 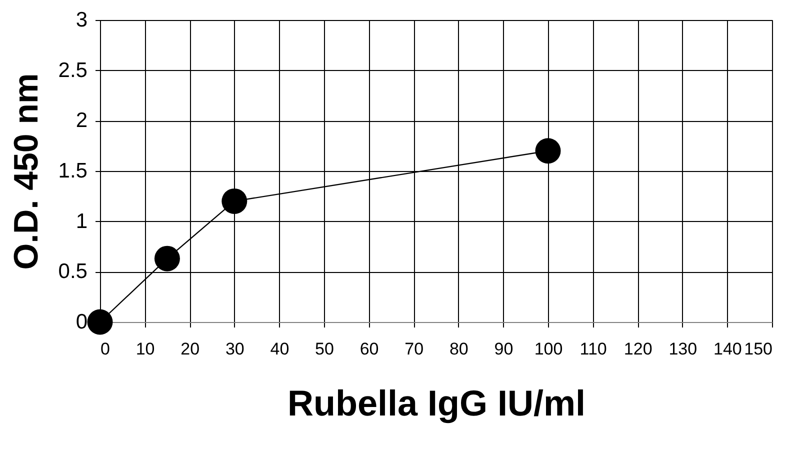 I want to click on y-tick-label: 2.5, so click(x=73, y=70).